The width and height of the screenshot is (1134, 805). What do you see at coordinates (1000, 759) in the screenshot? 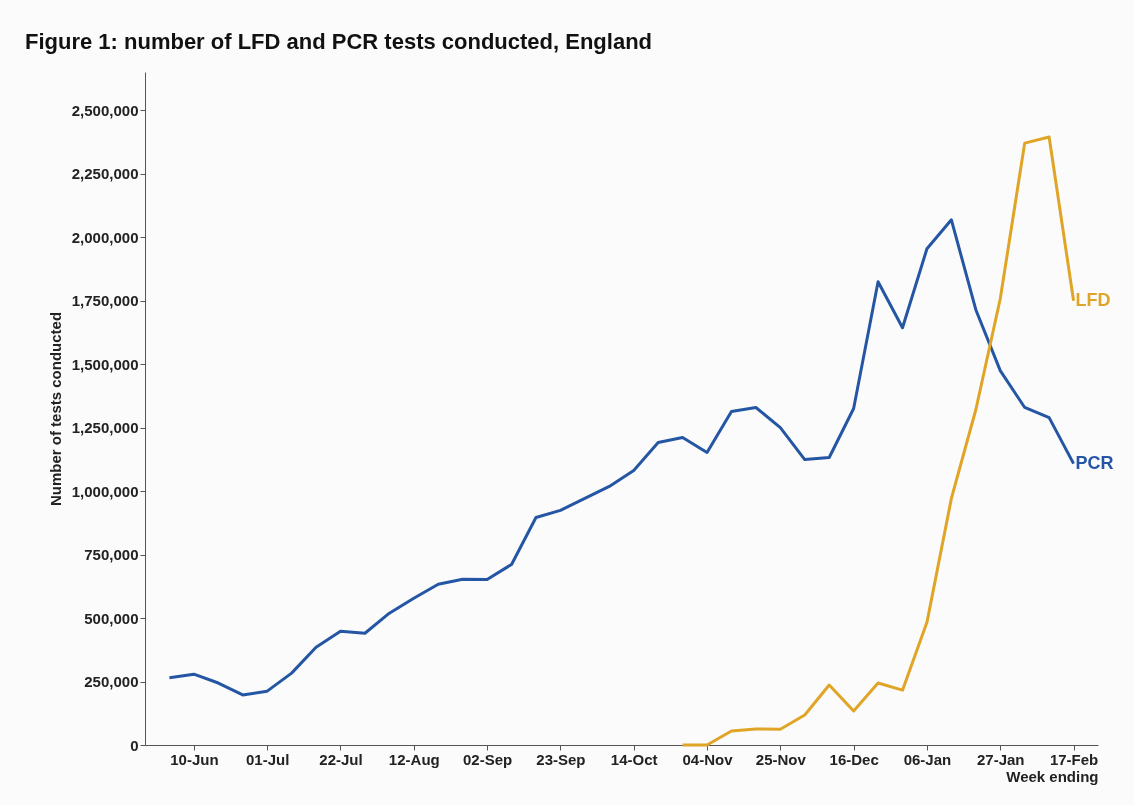
I see `x-tick-label: 27-Jan` at bounding box center [1000, 759].